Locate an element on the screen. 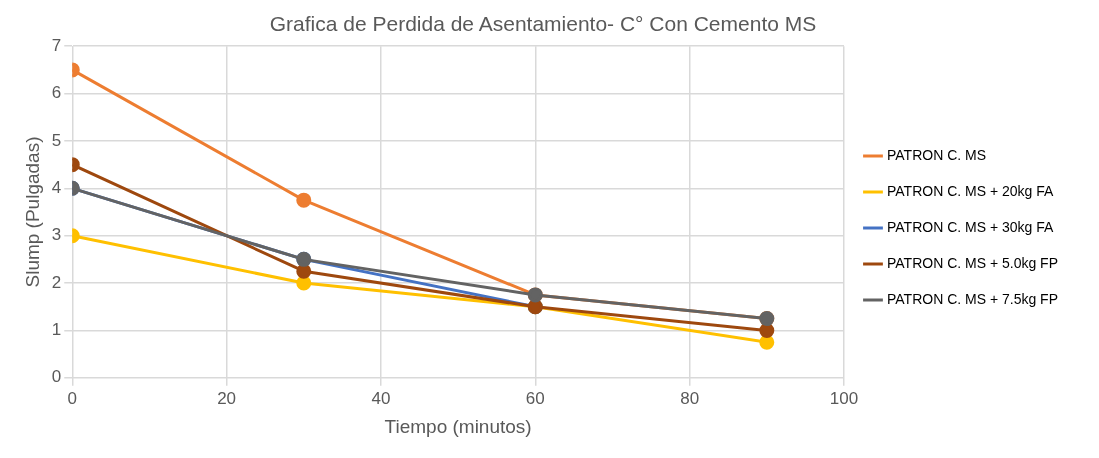 The width and height of the screenshot is (1099, 458). y-tick-label: 4 is located at coordinates (56, 187).